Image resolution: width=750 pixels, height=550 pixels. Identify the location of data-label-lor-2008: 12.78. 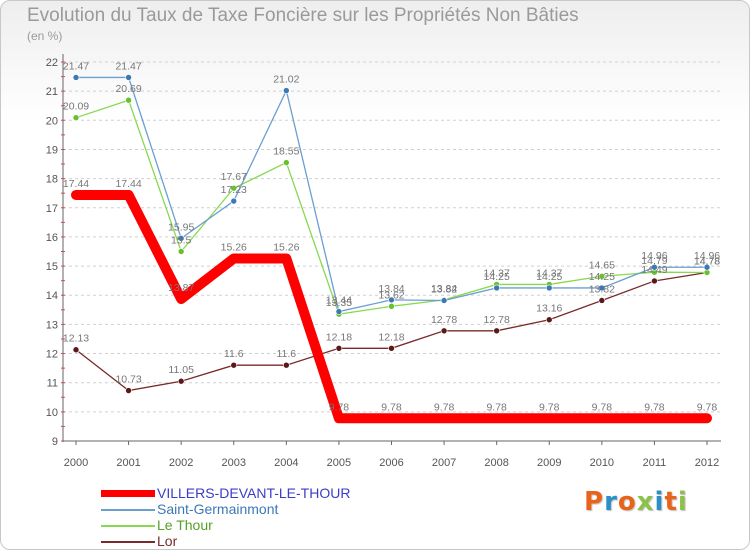
(497, 320).